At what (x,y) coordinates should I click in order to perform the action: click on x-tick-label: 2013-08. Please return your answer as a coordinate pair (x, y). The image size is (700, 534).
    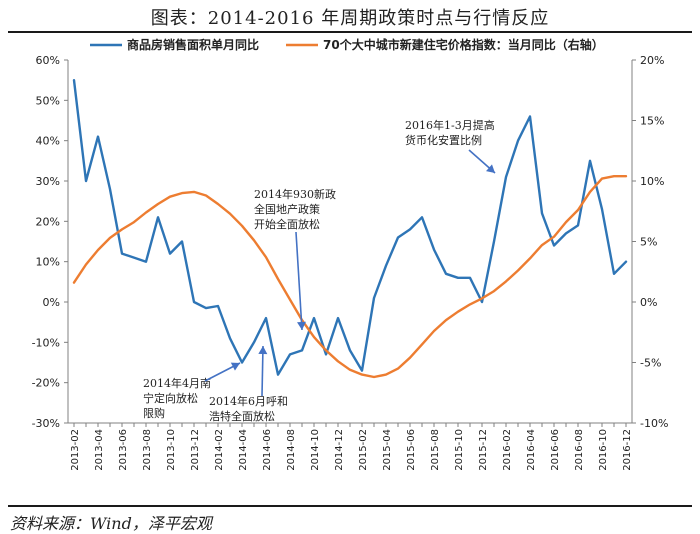
    Looking at the image, I should click on (147, 450).